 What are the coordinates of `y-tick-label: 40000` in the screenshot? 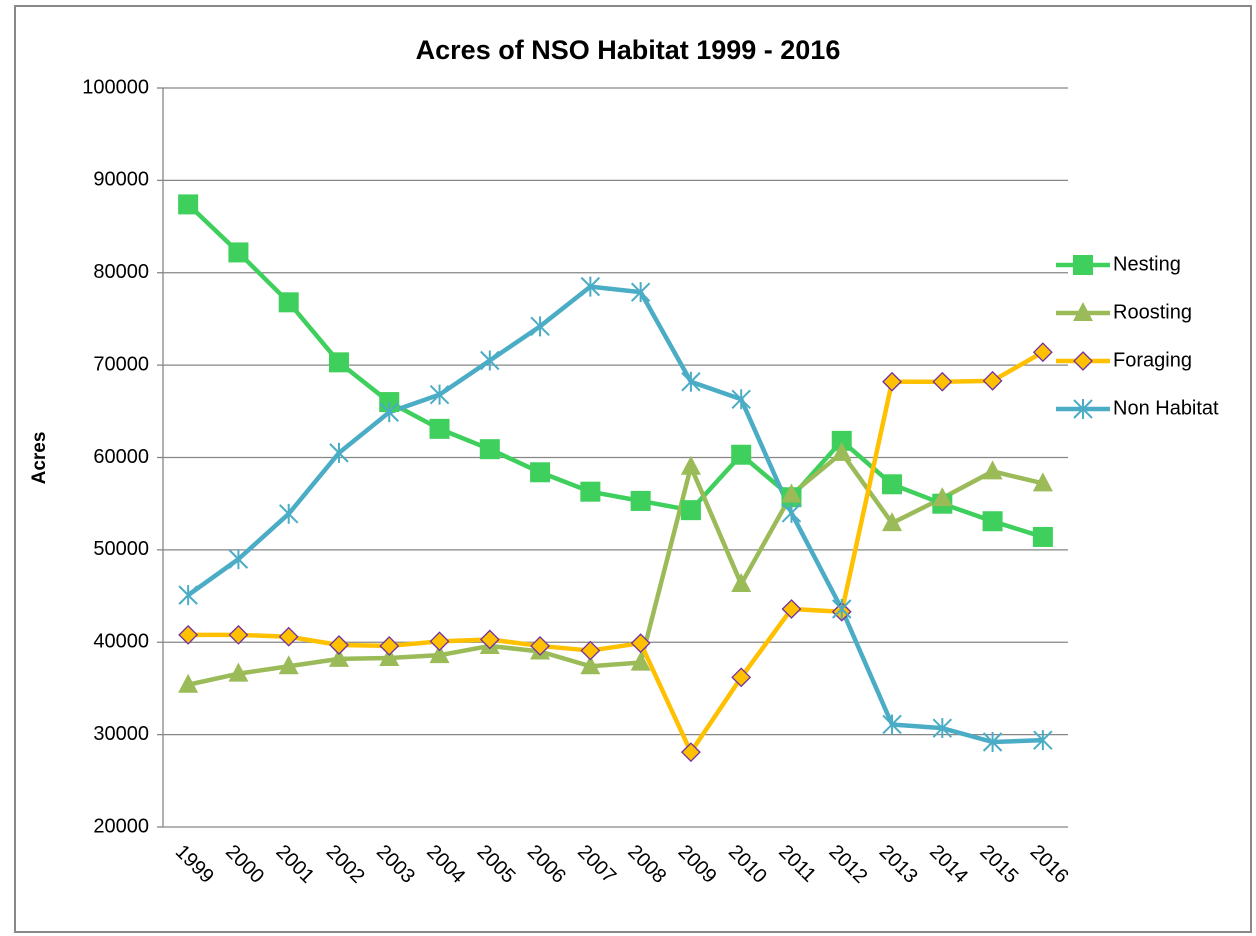 It's located at (121, 642).